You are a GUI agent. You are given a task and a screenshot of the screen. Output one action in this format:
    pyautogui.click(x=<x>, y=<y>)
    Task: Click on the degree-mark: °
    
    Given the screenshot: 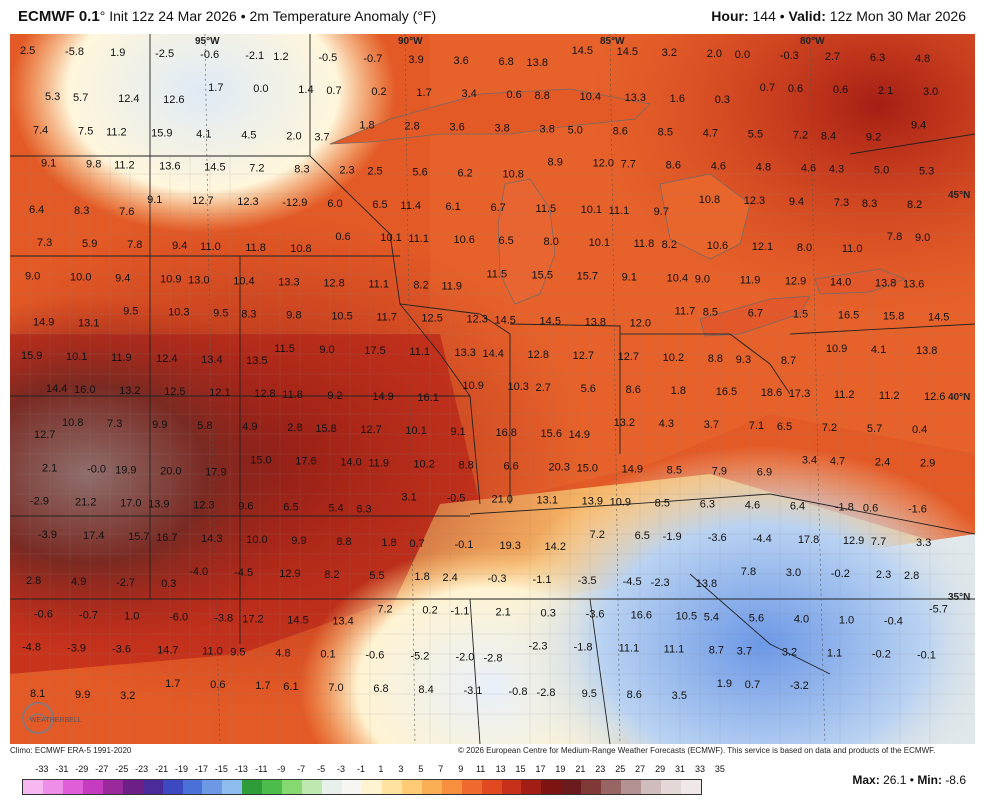 What is the action you would take?
    pyautogui.click(x=102, y=16)
    